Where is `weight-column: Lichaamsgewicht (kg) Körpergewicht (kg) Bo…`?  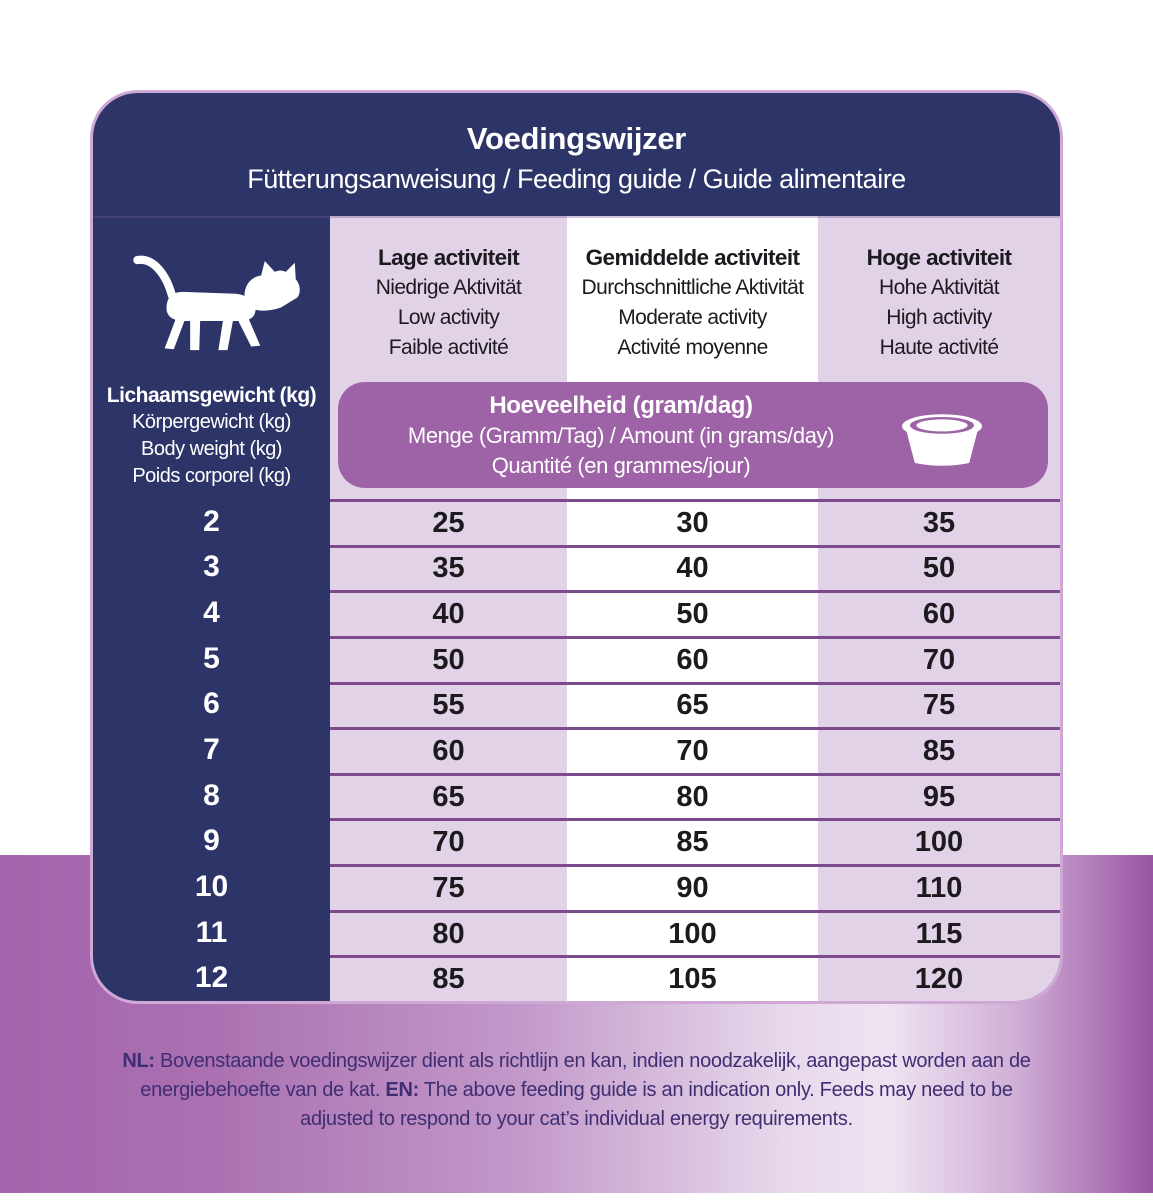 weight-column: Lichaamsgewicht (kg) Körpergewicht (kg) Bo… is located at coordinates (211, 608).